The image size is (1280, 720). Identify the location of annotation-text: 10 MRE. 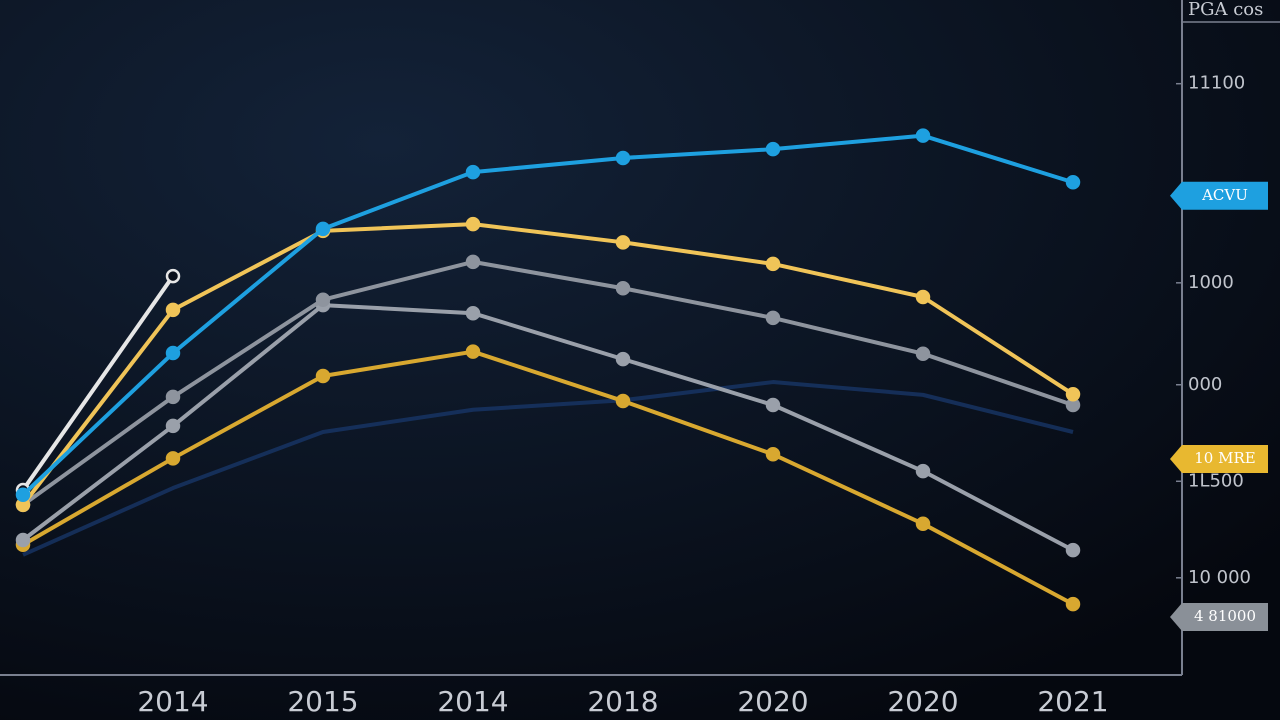
(1224, 458).